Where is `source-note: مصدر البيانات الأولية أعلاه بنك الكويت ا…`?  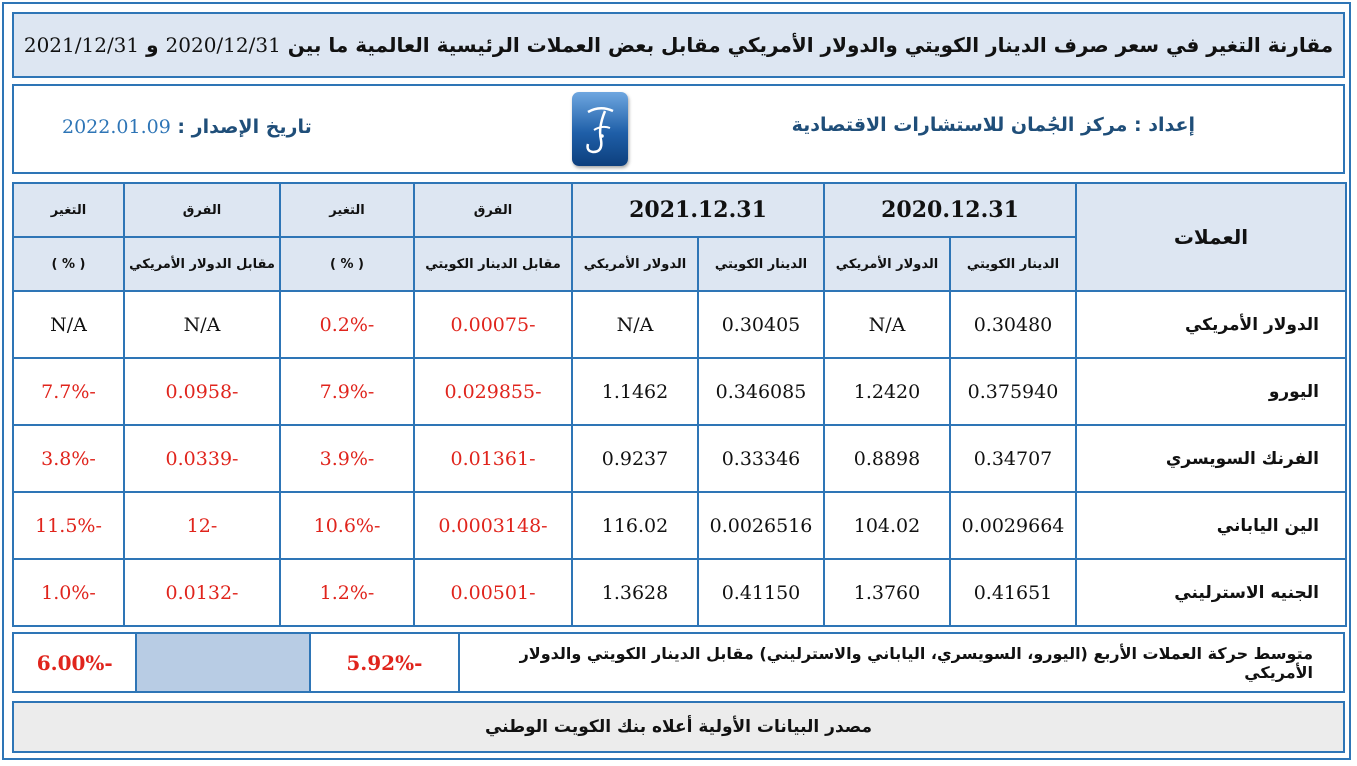
source-note: مصدر البيانات الأولية أعلاه بنك الكويت ا… is located at coordinates (678, 727).